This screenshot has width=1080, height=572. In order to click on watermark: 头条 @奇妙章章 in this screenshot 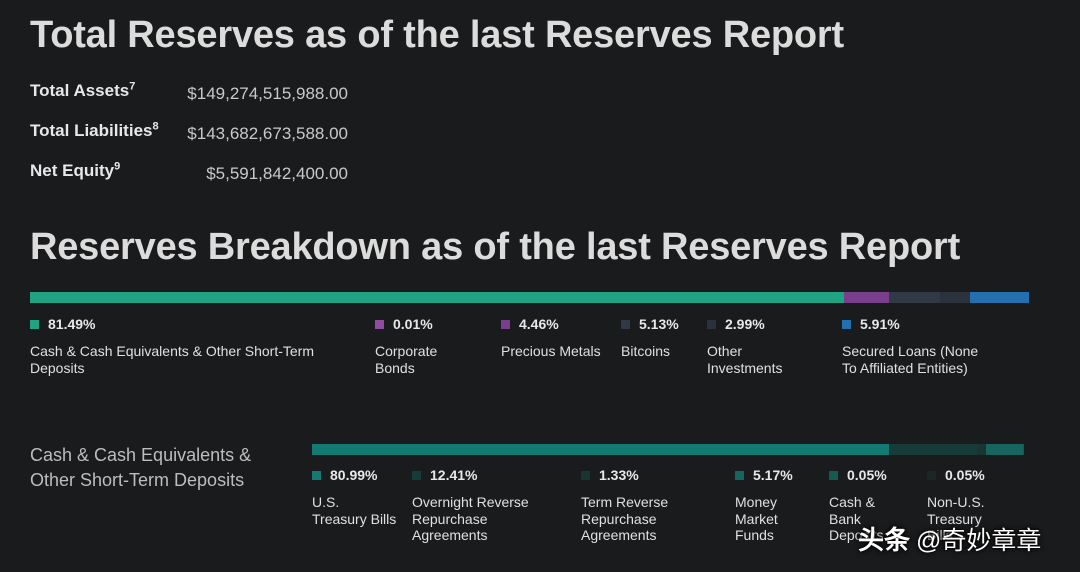, I will do `click(949, 538)`.